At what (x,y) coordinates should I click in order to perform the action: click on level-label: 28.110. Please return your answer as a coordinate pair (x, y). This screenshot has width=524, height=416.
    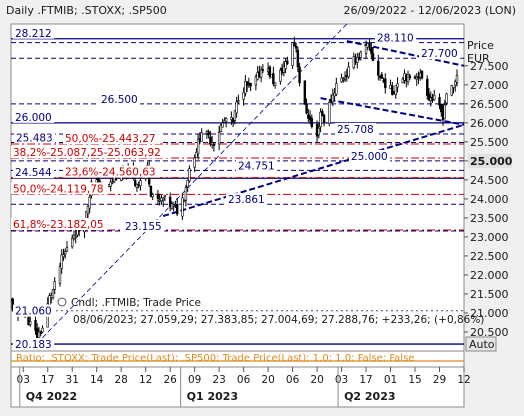
    Looking at the image, I should click on (395, 39).